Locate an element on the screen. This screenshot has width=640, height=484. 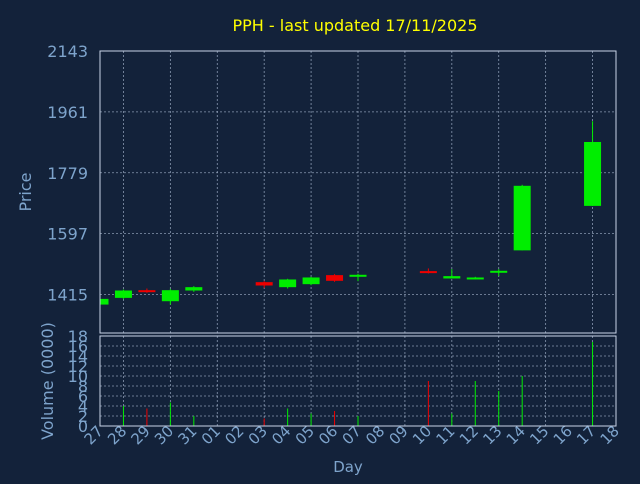
x-axis-label: Day is located at coordinates (348, 467).